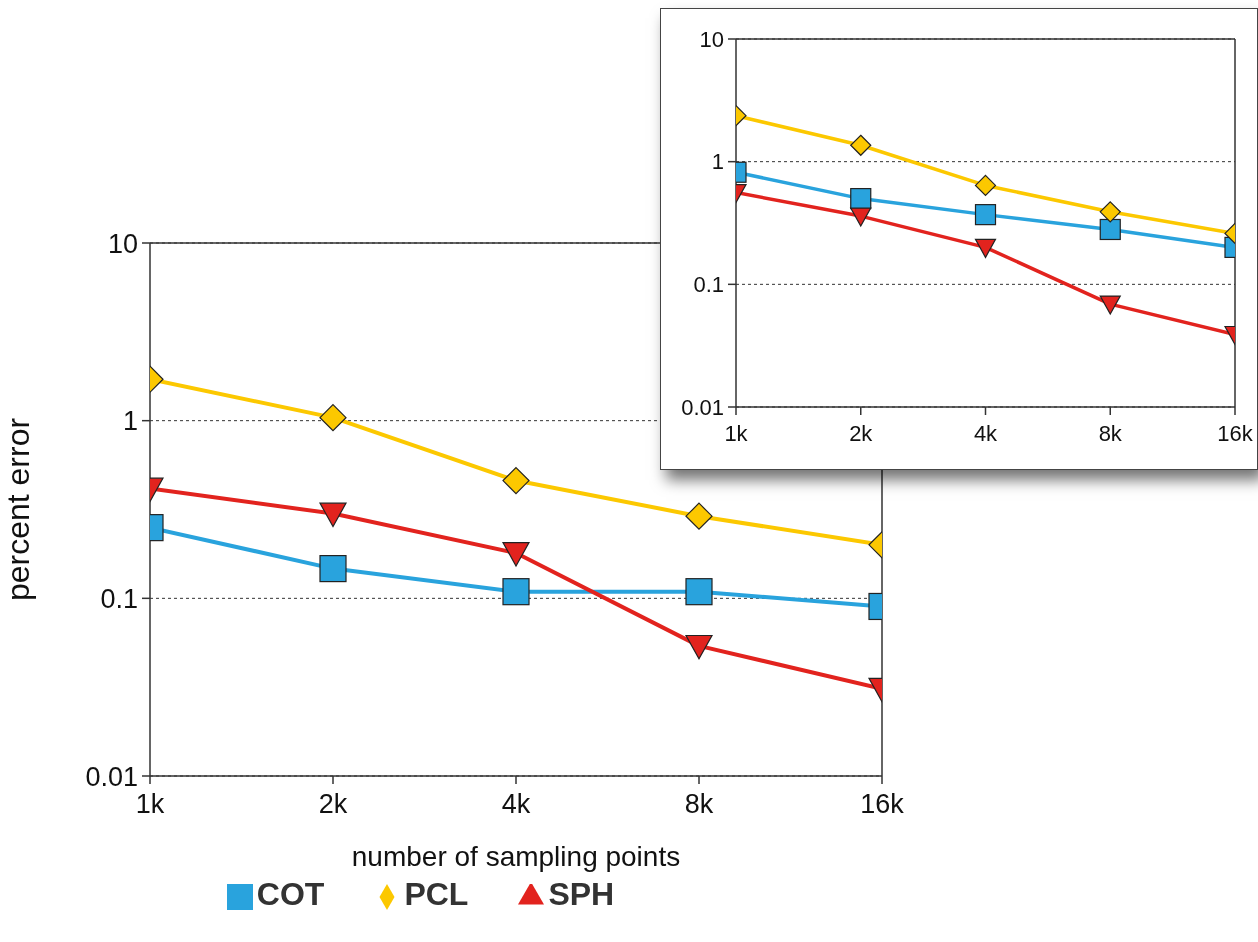  What do you see at coordinates (436, 894) in the screenshot?
I see `legend-label: PCL` at bounding box center [436, 894].